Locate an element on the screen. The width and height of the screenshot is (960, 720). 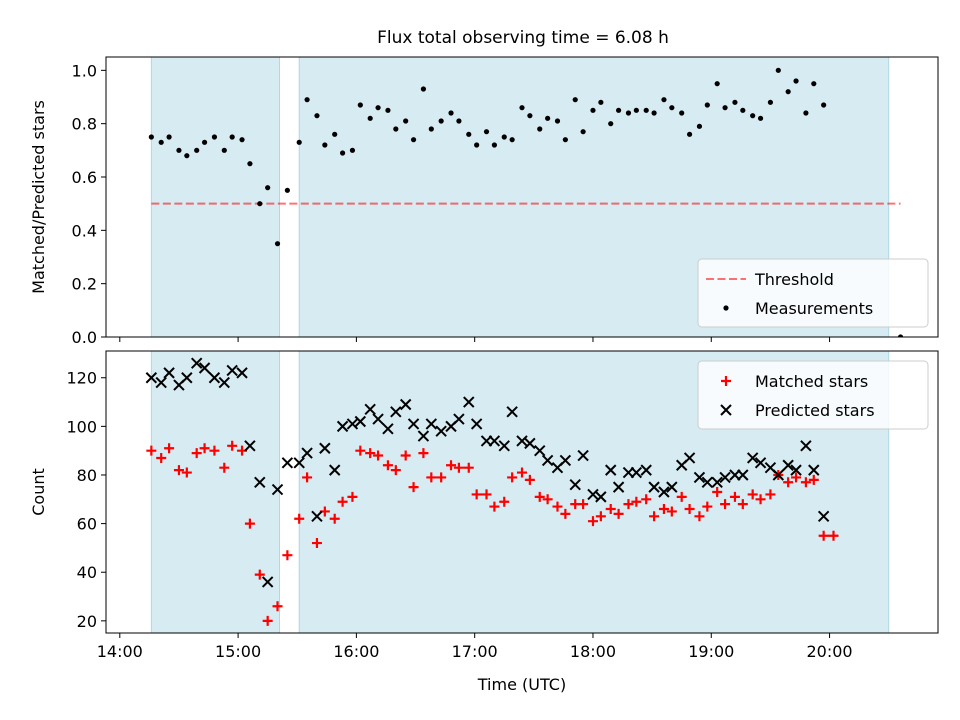
y-tick-label: 0.6 is located at coordinates (84, 177).